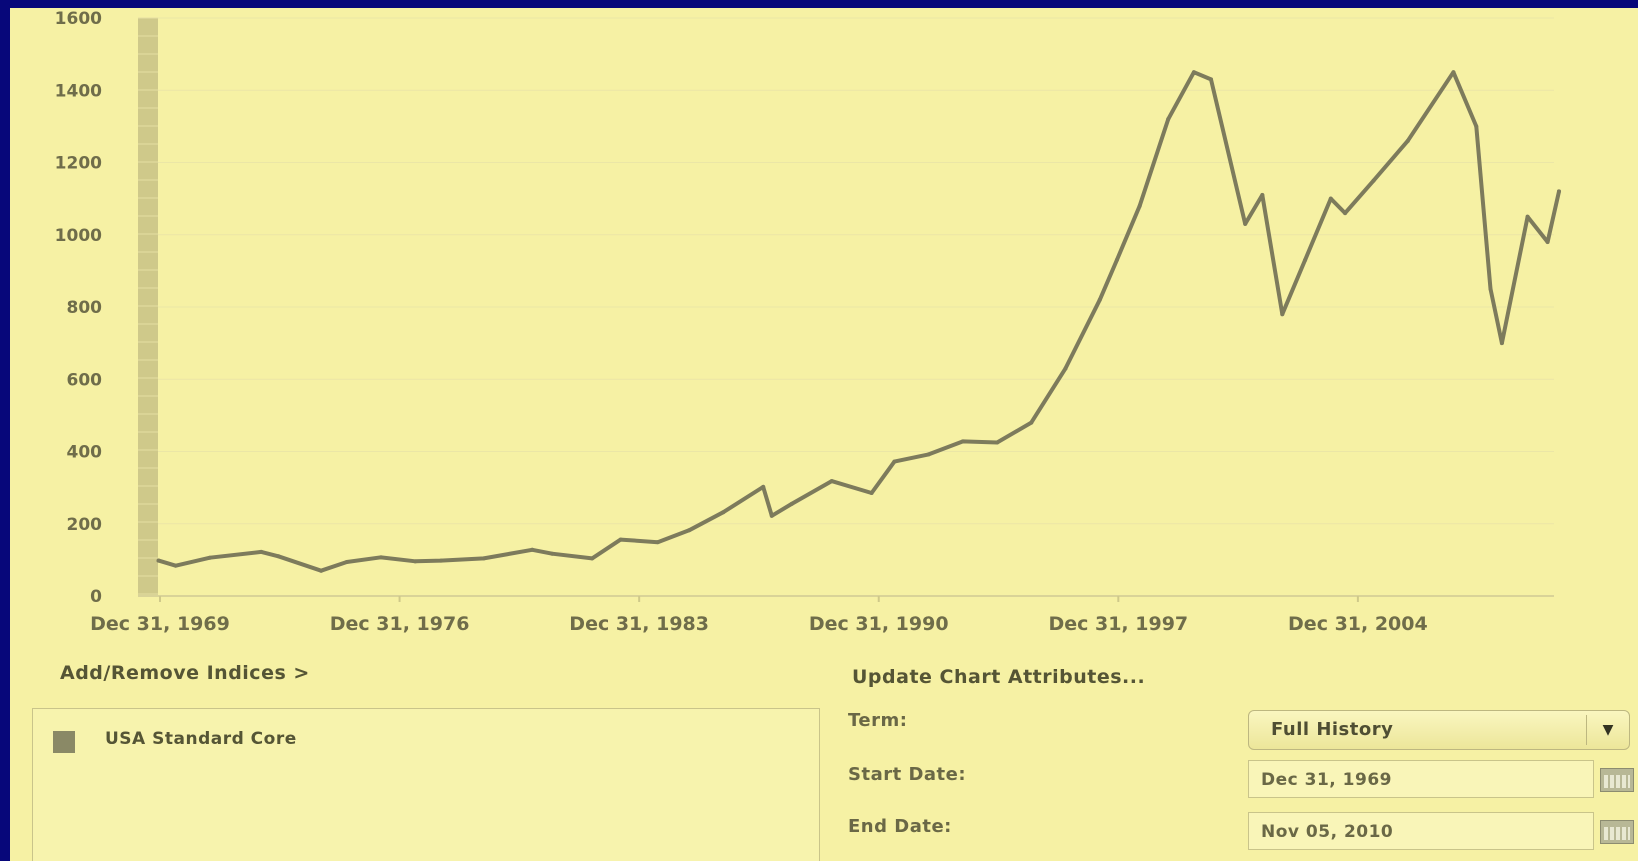 This screenshot has height=861, width=1638. What do you see at coordinates (85, 380) in the screenshot?
I see `y-tick-label: 600` at bounding box center [85, 380].